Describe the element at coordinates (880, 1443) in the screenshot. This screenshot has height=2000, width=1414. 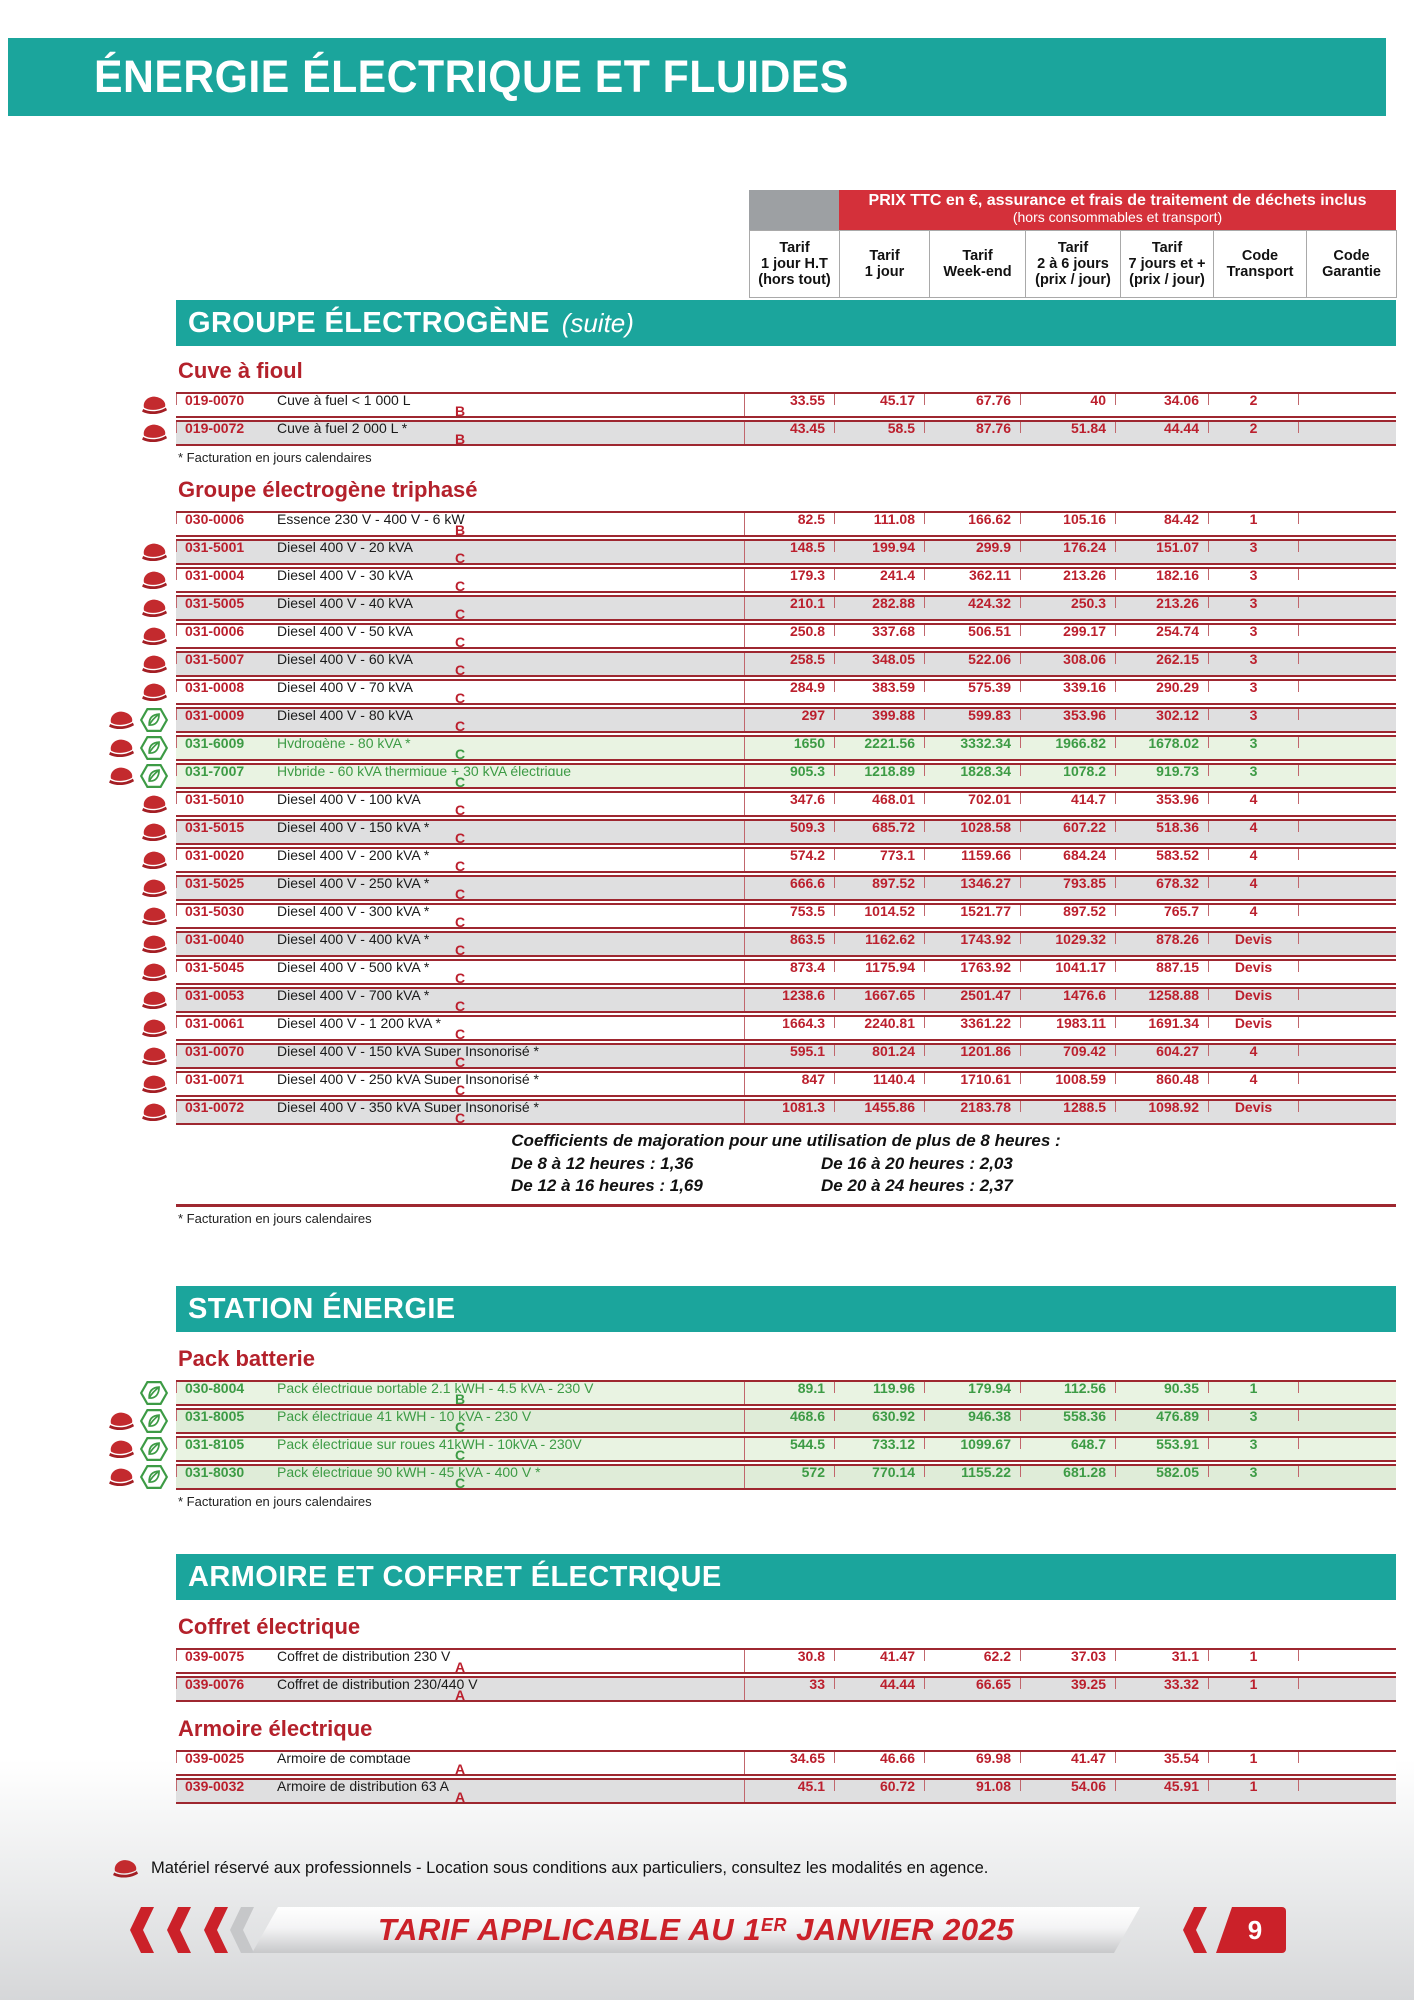
I see `price-cell: 733,12` at that location.